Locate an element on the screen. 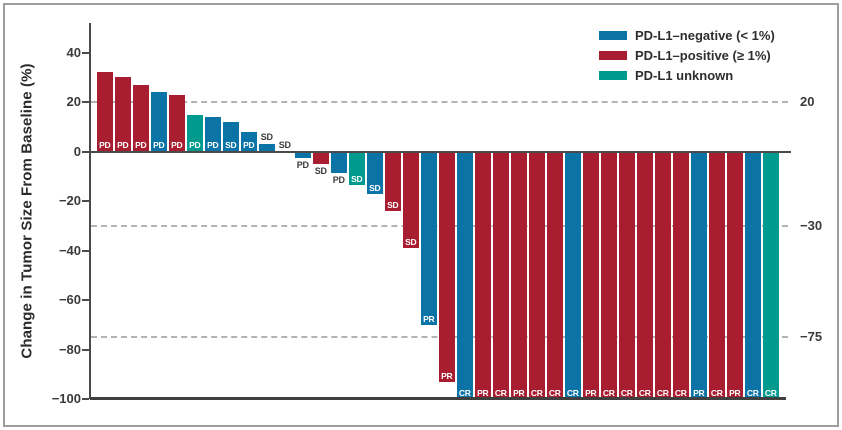  legend-item-unknown: PD-L1 unknown is located at coordinates (687, 75).